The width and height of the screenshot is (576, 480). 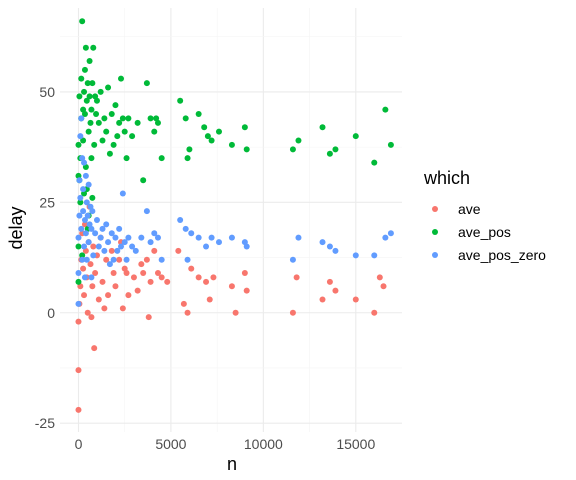 What do you see at coordinates (489, 232) in the screenshot?
I see `legend-items: ave ave_pos ave_pos_zero` at bounding box center [489, 232].